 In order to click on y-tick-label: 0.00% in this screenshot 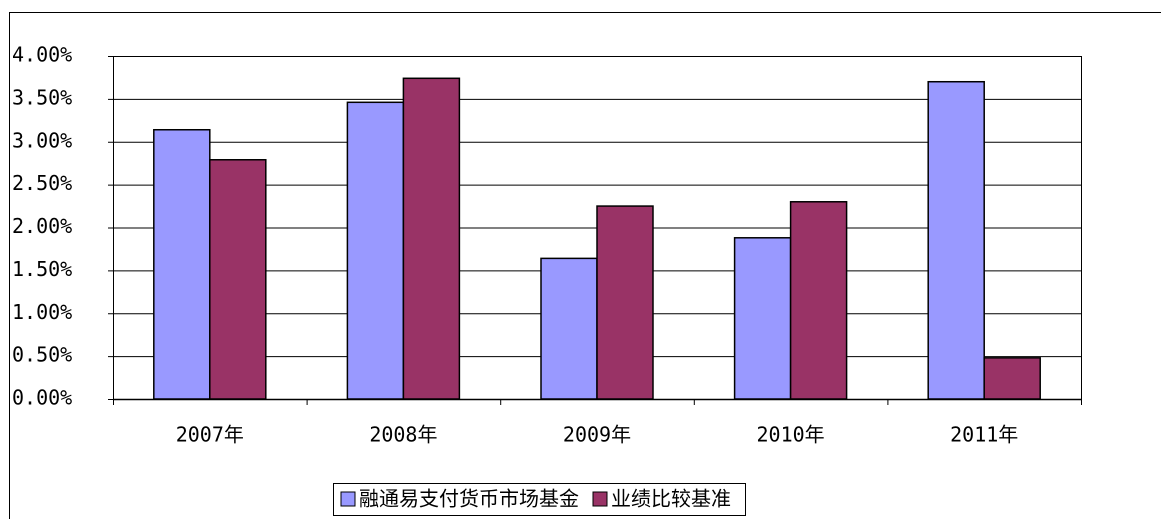, I will do `click(42, 398)`.